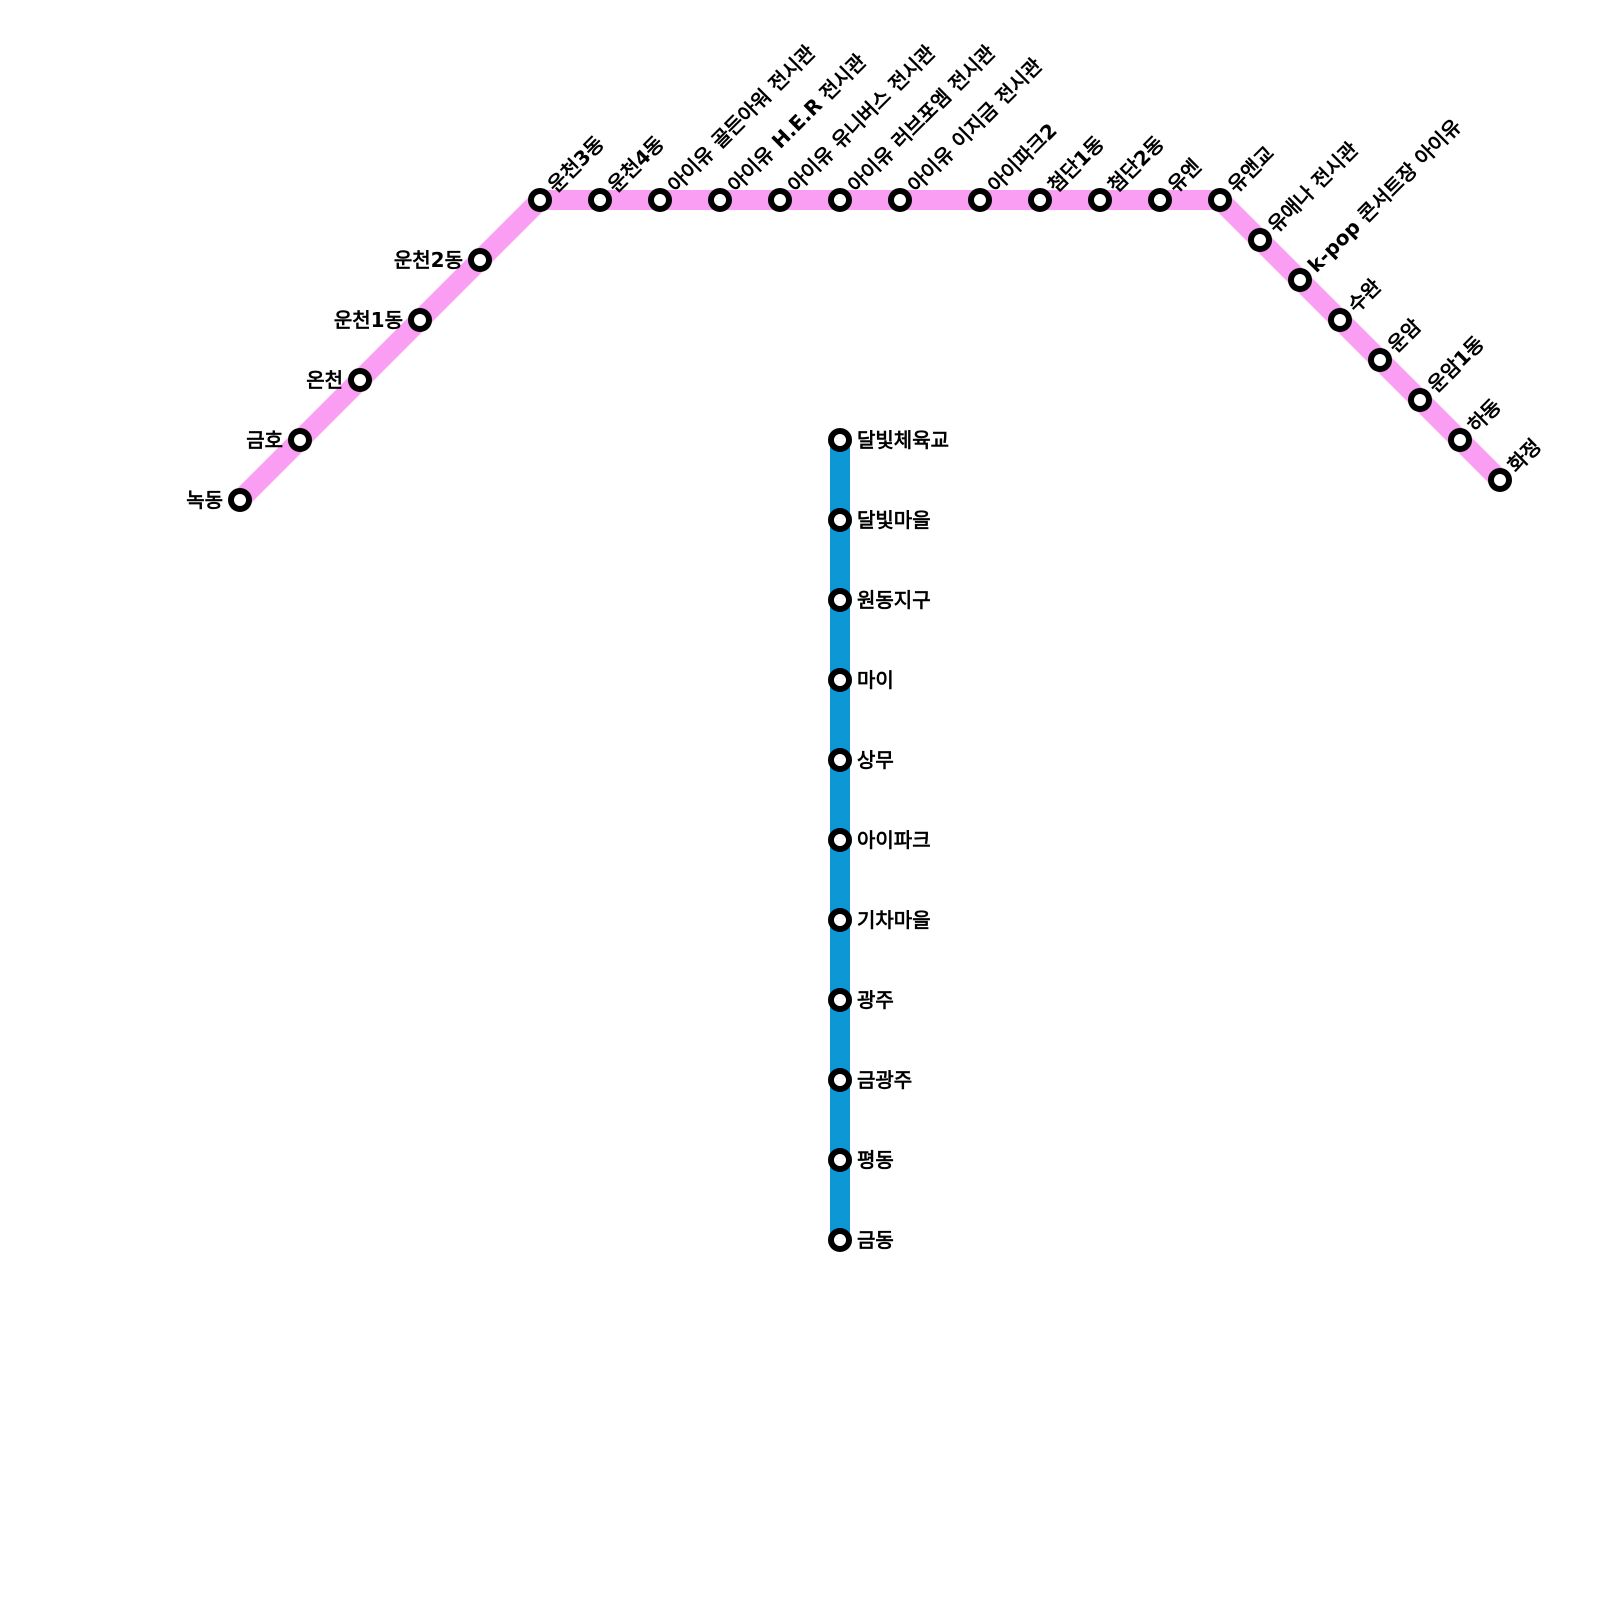  I want to click on station-label: 운천1동, so click(368, 320).